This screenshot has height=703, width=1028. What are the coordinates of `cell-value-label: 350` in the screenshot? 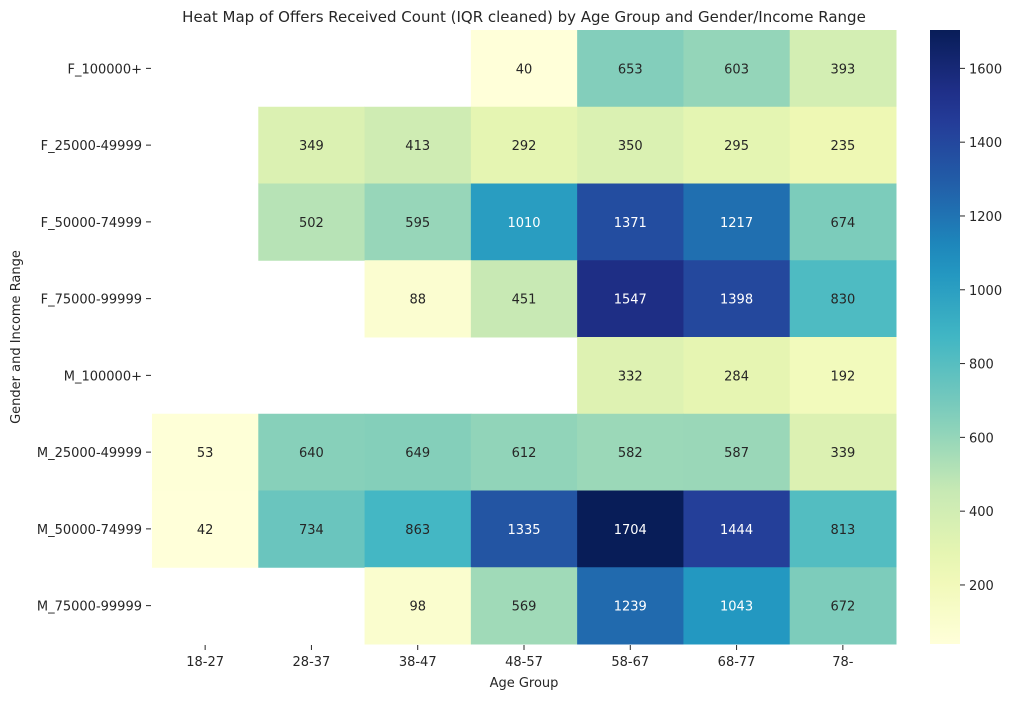 It's located at (630, 146).